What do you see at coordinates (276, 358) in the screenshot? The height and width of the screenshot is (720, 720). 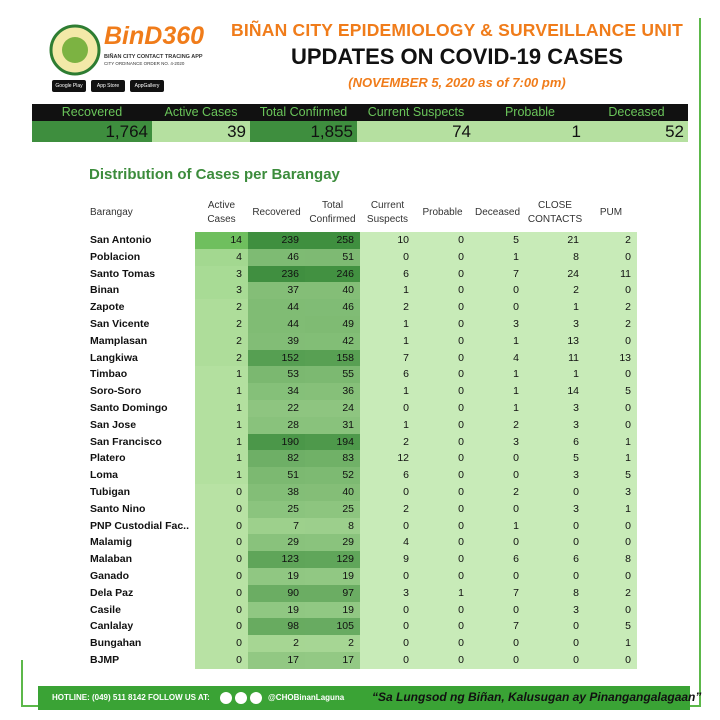 I see `table-cell: 152` at bounding box center [276, 358].